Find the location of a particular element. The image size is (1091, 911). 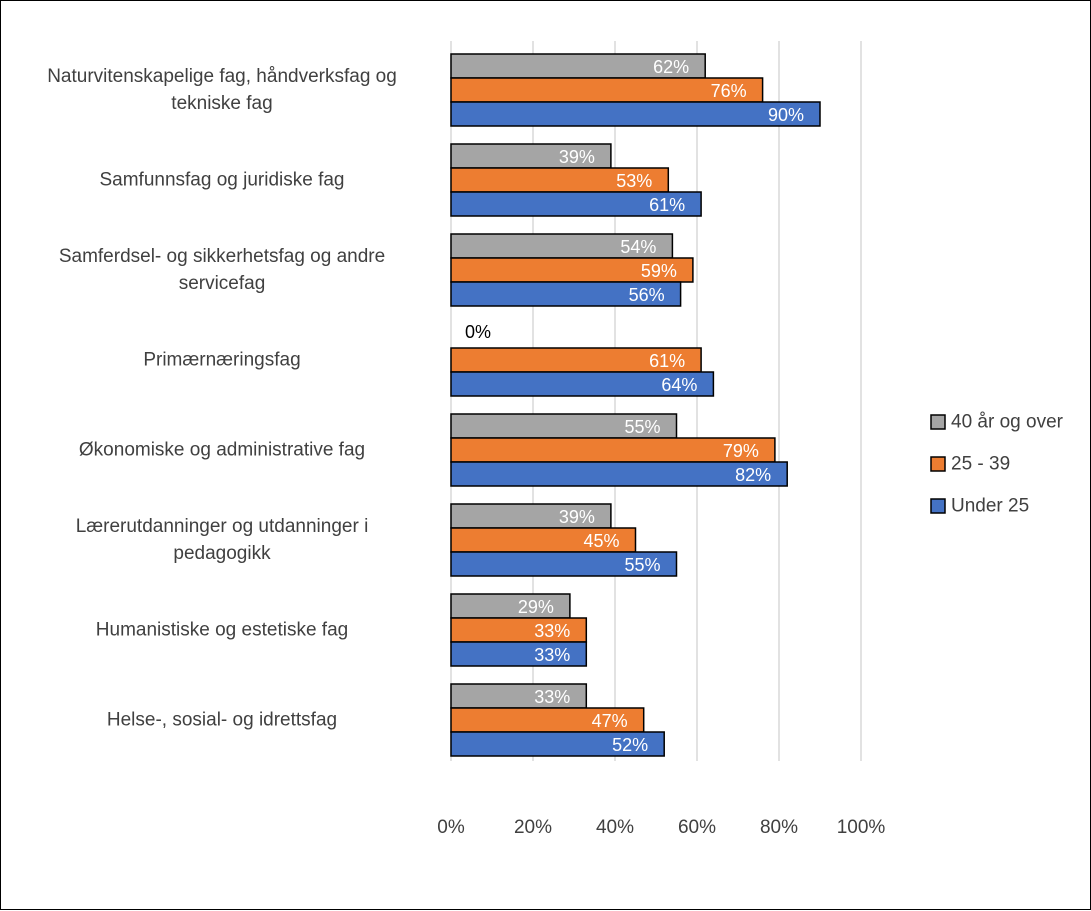

x-tick-label: 100% is located at coordinates (861, 827).